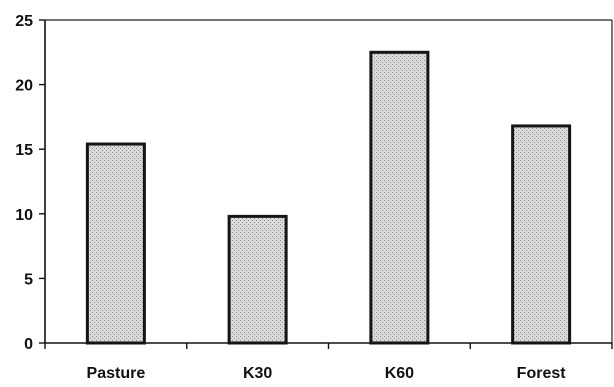 This screenshot has height=387, width=614. What do you see at coordinates (541, 234) in the screenshot?
I see `bar-forest` at bounding box center [541, 234].